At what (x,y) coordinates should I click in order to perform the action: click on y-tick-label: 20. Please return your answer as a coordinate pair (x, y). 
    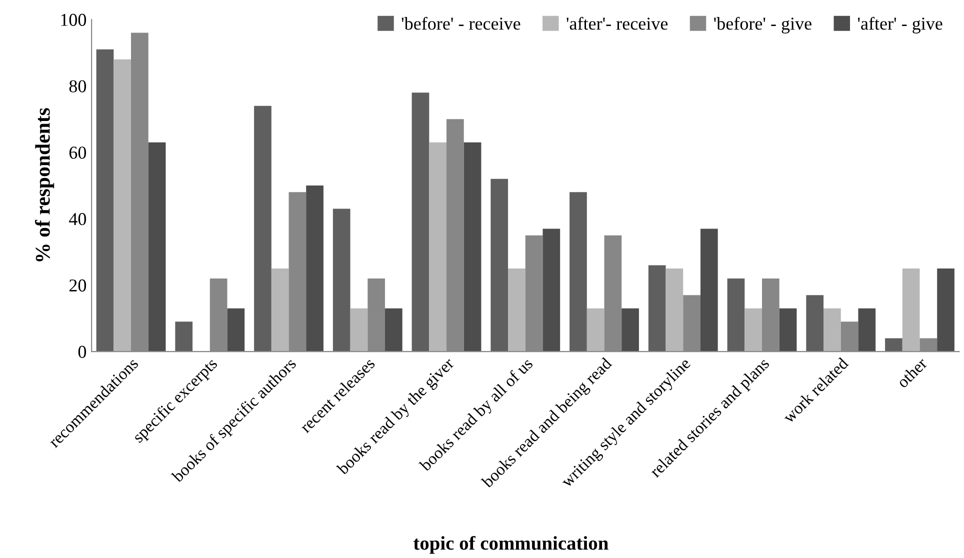
    Looking at the image, I should click on (77, 285).